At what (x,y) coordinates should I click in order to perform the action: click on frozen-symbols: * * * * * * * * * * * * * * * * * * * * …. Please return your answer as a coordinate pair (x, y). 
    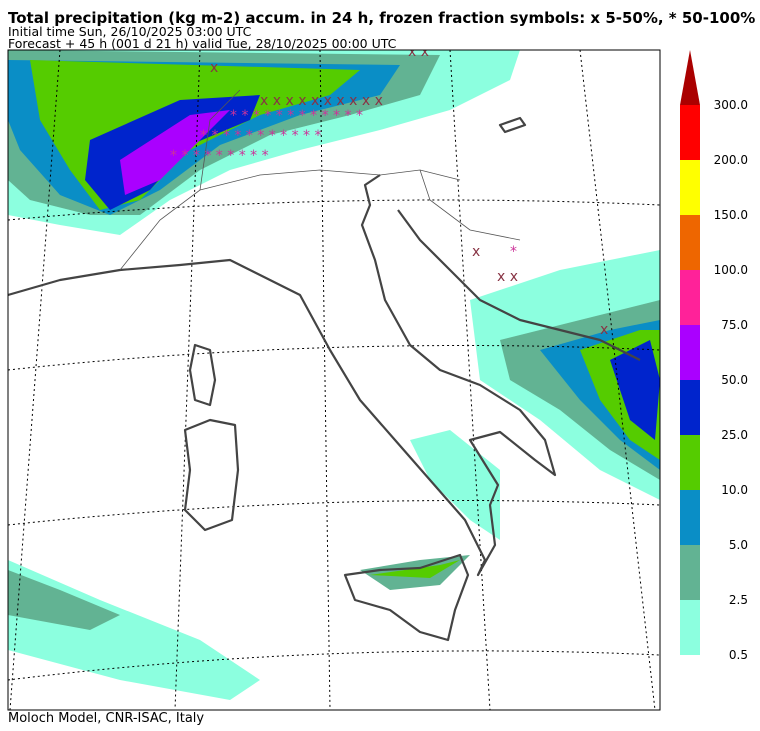
    Looking at the image, I should click on (343, 184).